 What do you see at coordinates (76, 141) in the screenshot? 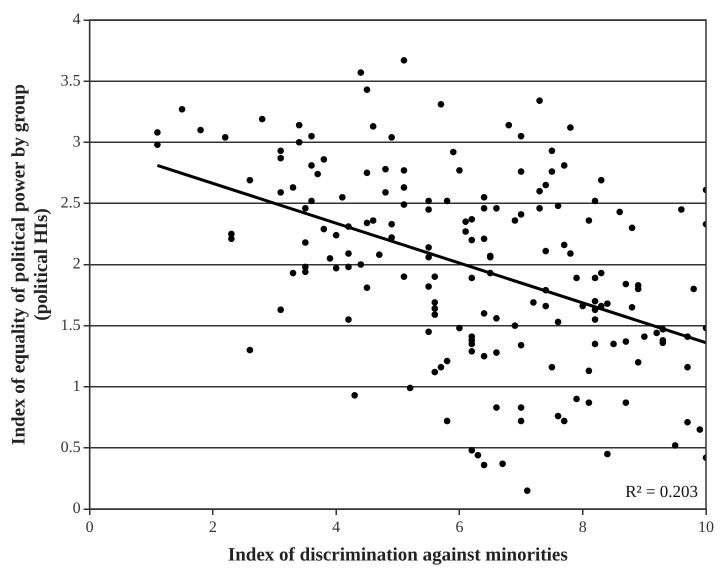
I see `y-tick-label: 3` at bounding box center [76, 141].